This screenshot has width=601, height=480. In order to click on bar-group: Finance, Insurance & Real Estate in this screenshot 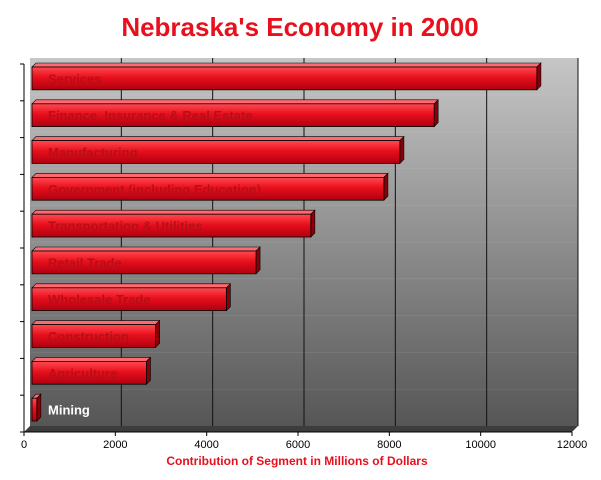, I will do `click(235, 113)`.